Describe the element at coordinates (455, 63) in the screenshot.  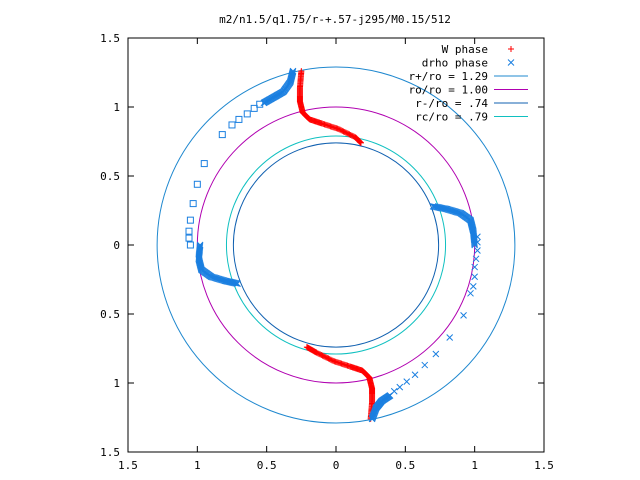
I see `legend-label: drho phase` at that location.